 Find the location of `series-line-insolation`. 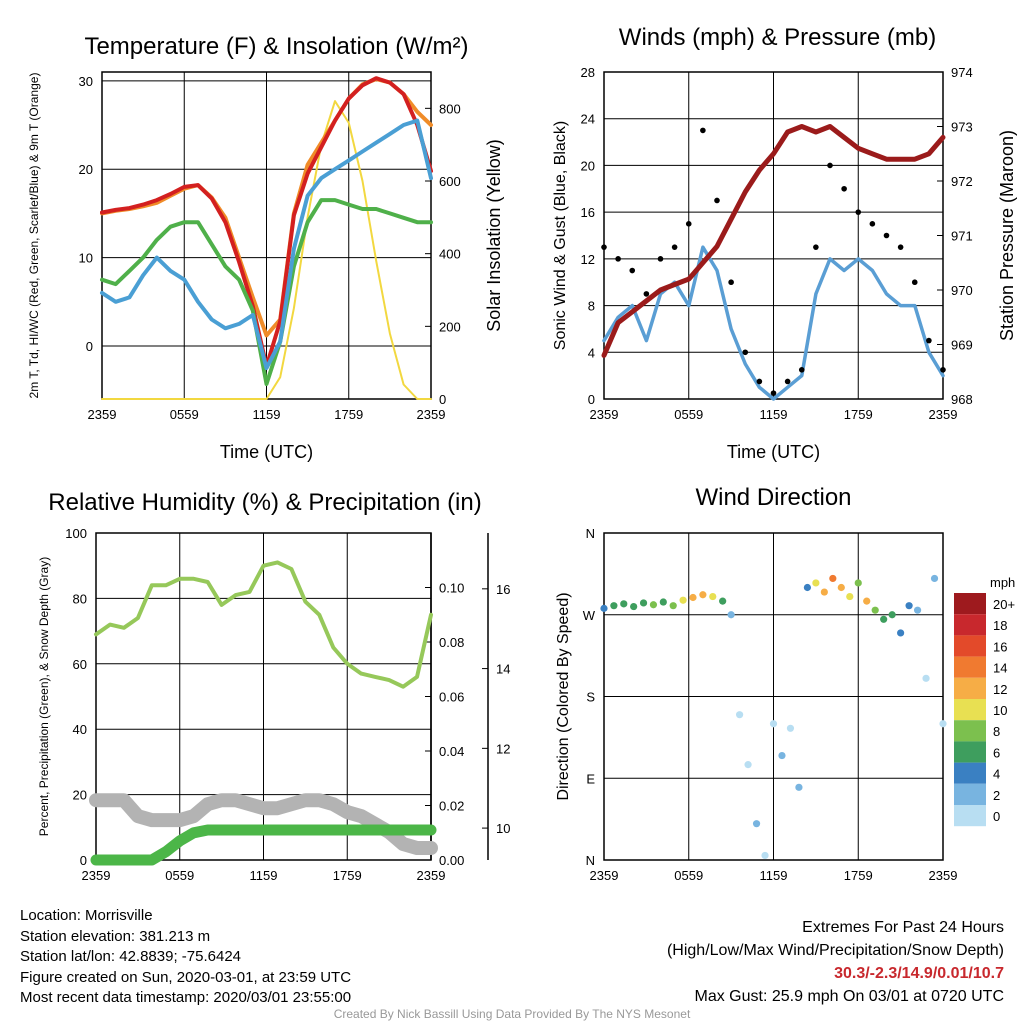

series-line-insolation is located at coordinates (266, 250).